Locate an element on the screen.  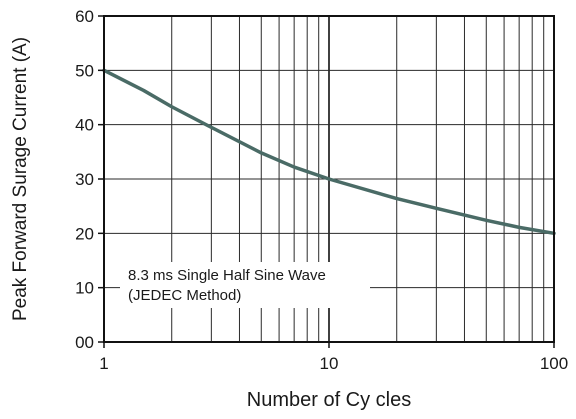
y-tick-label: 60 is located at coordinates (84, 16).